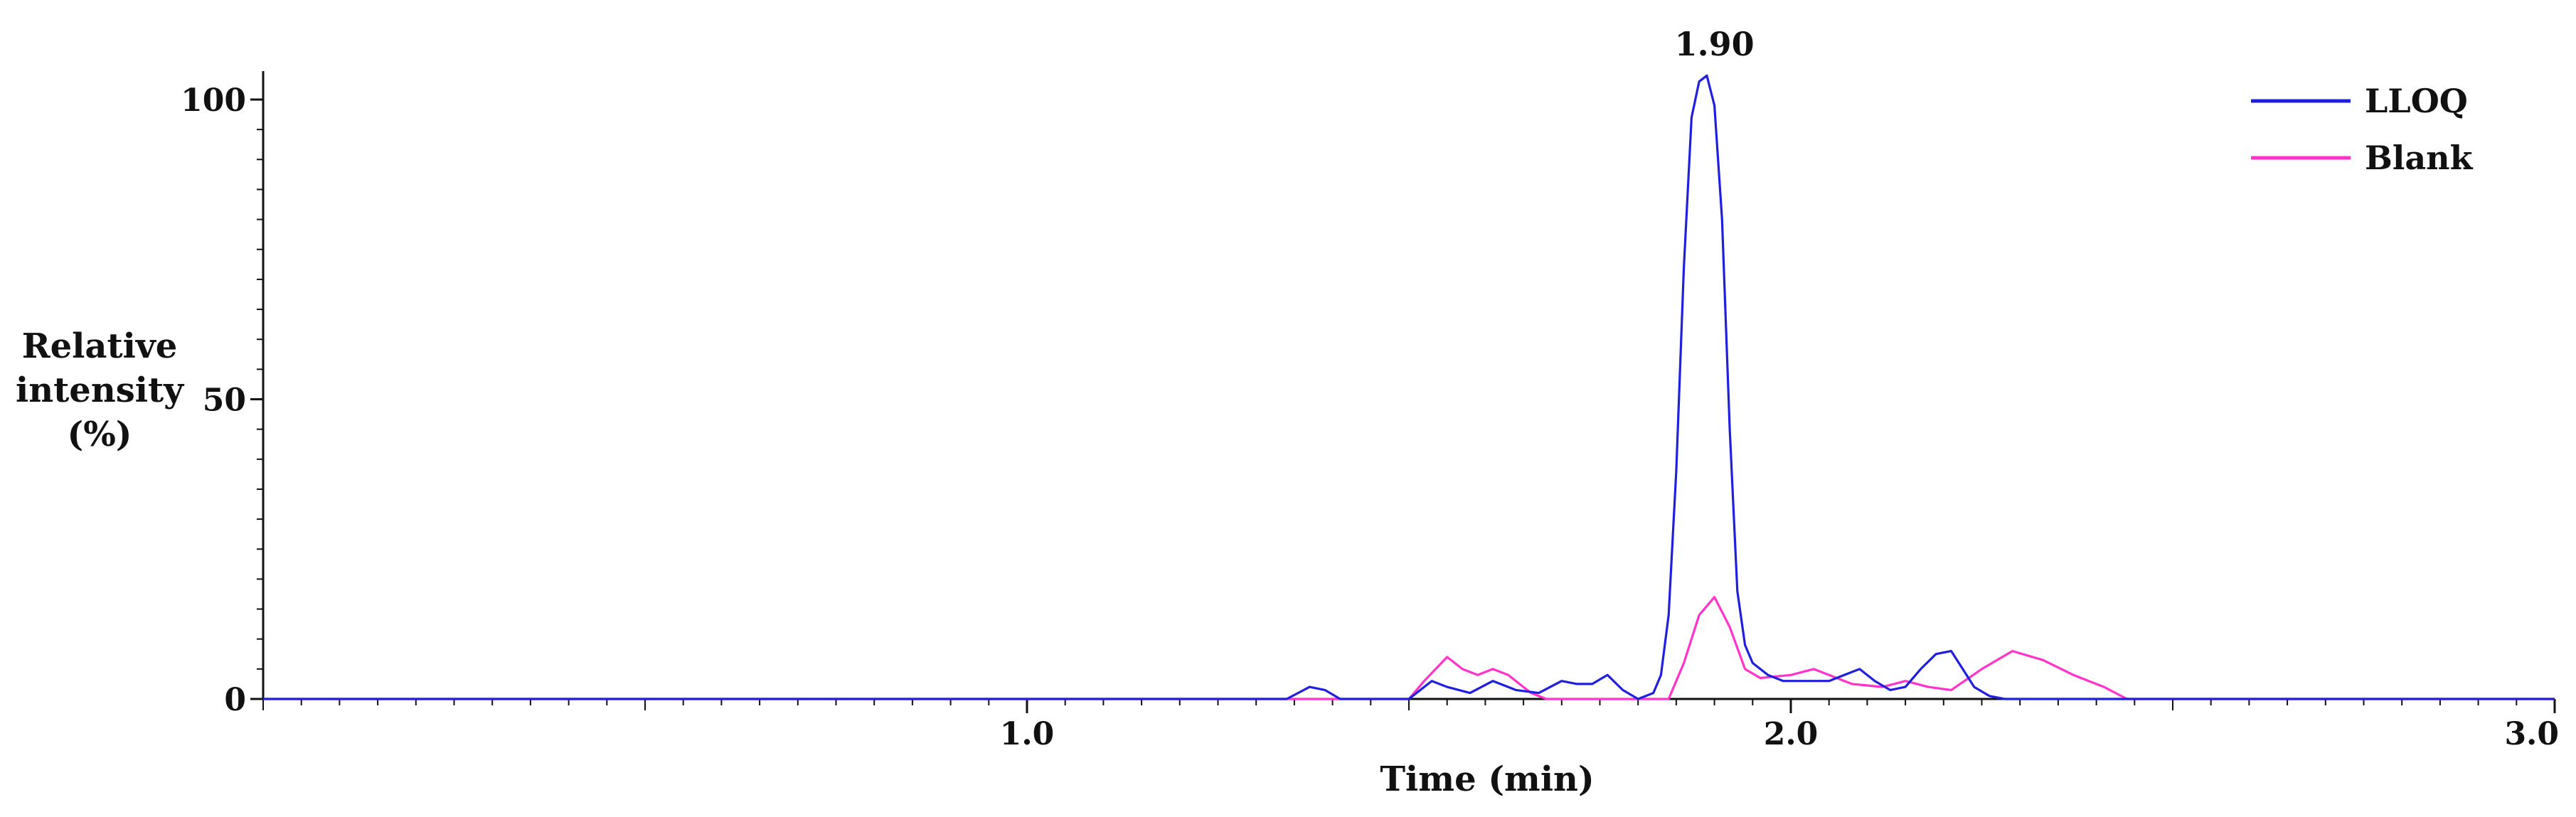  Describe the element at coordinates (224, 401) in the screenshot. I see `y-tick-label: 50` at that location.